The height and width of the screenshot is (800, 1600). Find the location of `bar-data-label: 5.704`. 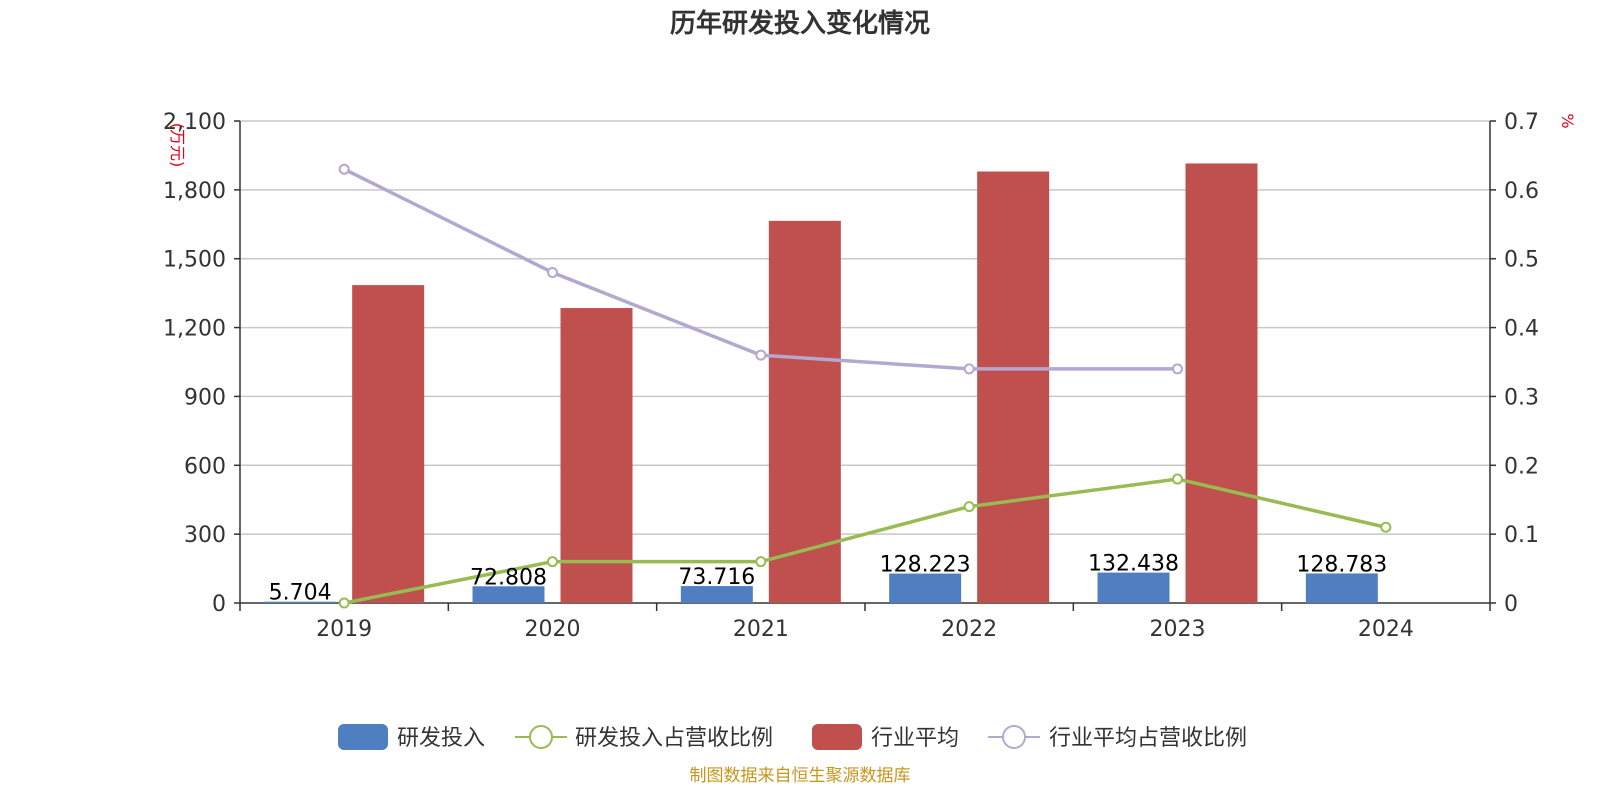

bar-data-label: 5.704 is located at coordinates (300, 593).